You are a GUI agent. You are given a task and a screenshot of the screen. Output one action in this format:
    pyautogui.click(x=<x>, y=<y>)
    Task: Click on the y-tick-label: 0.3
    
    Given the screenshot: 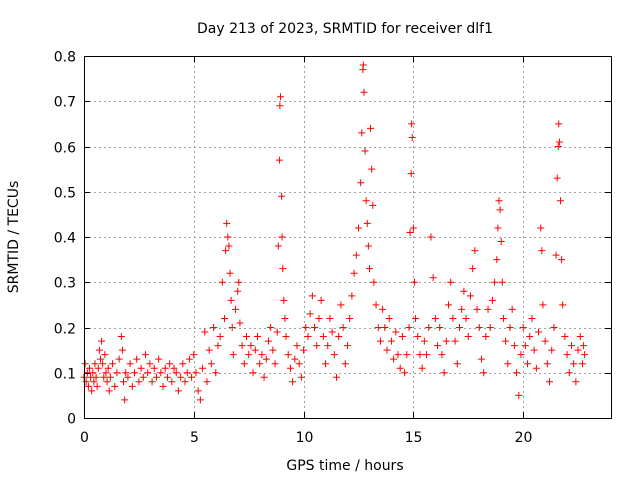 What is the action you would take?
    pyautogui.click(x=65, y=284)
    